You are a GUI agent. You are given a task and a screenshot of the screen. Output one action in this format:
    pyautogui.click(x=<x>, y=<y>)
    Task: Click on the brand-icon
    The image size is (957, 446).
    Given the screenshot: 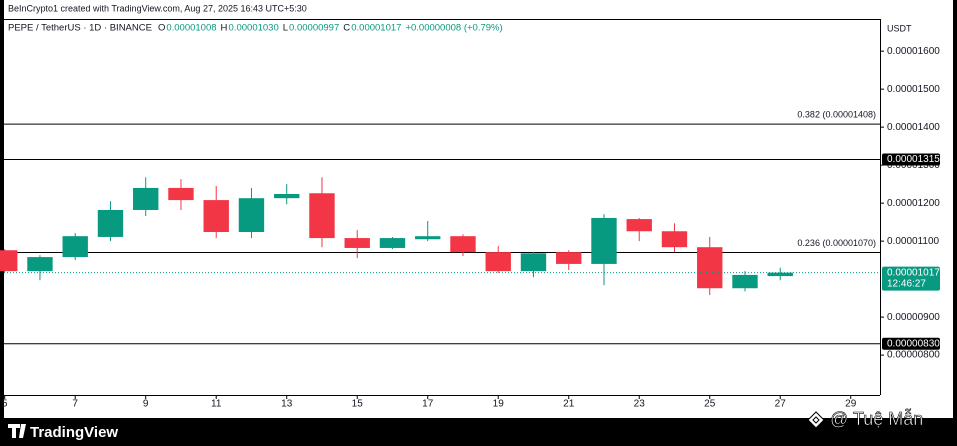 What is the action you would take?
    pyautogui.click(x=17, y=431)
    